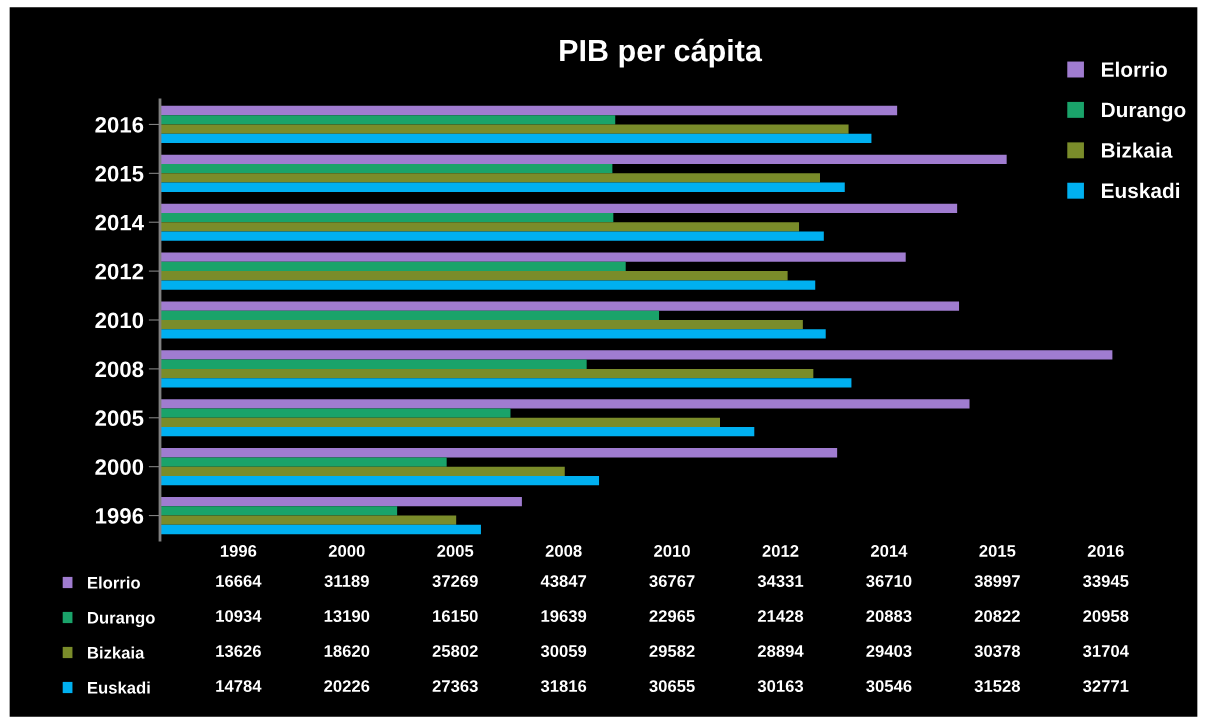  Describe the element at coordinates (455, 551) in the screenshot. I see `x-tick-label: 2005` at that location.